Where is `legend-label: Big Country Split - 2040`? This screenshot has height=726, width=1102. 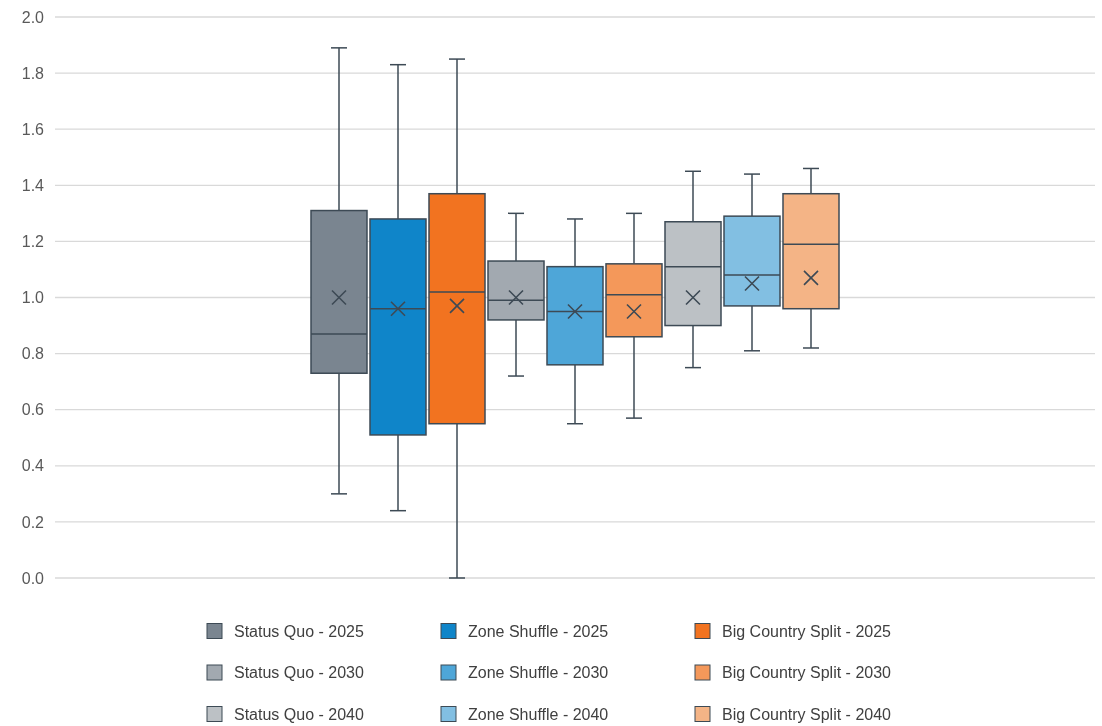
legend-label: Big Country Split - 2040 is located at coordinates (807, 714).